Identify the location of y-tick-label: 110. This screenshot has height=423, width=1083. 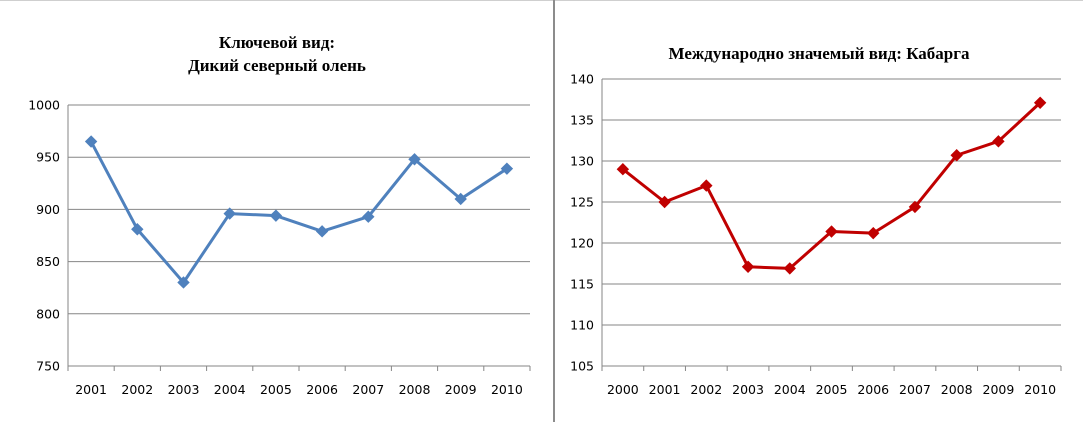
(582, 325).